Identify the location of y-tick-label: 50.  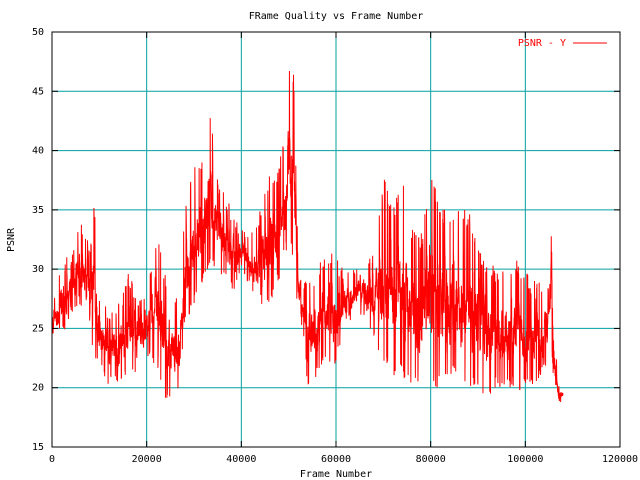
(38, 32).